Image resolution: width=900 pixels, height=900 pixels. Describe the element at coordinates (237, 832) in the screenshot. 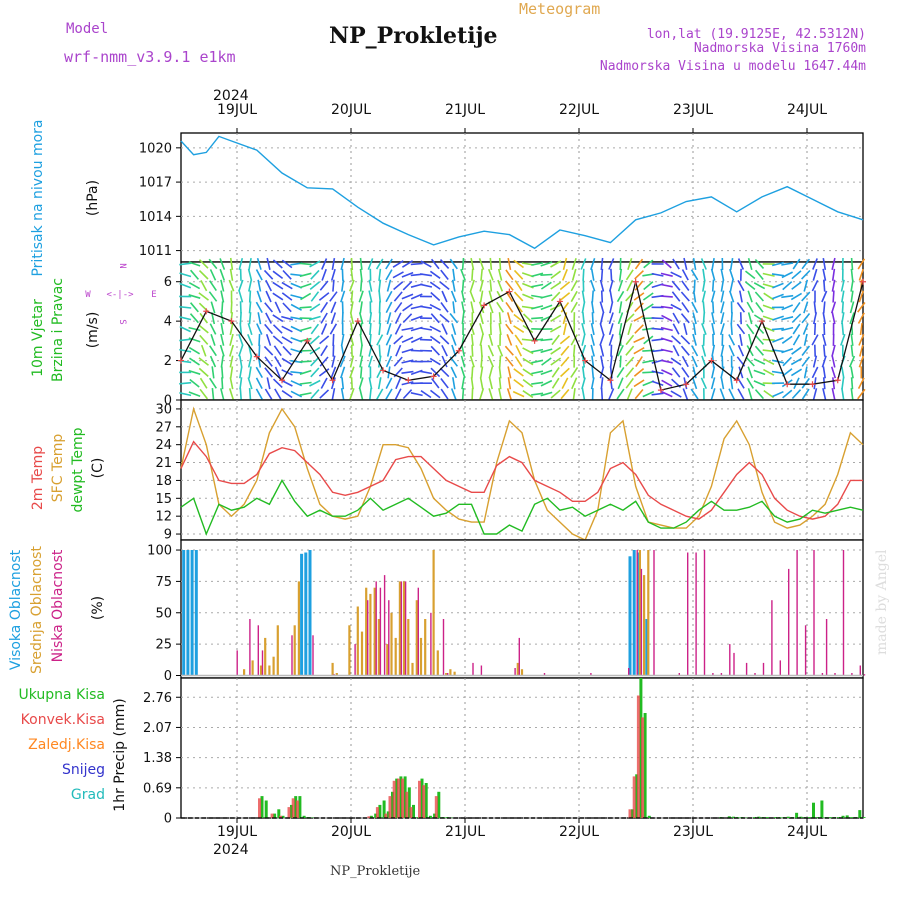

I see `bottom-day-label-0: 19JUL` at that location.